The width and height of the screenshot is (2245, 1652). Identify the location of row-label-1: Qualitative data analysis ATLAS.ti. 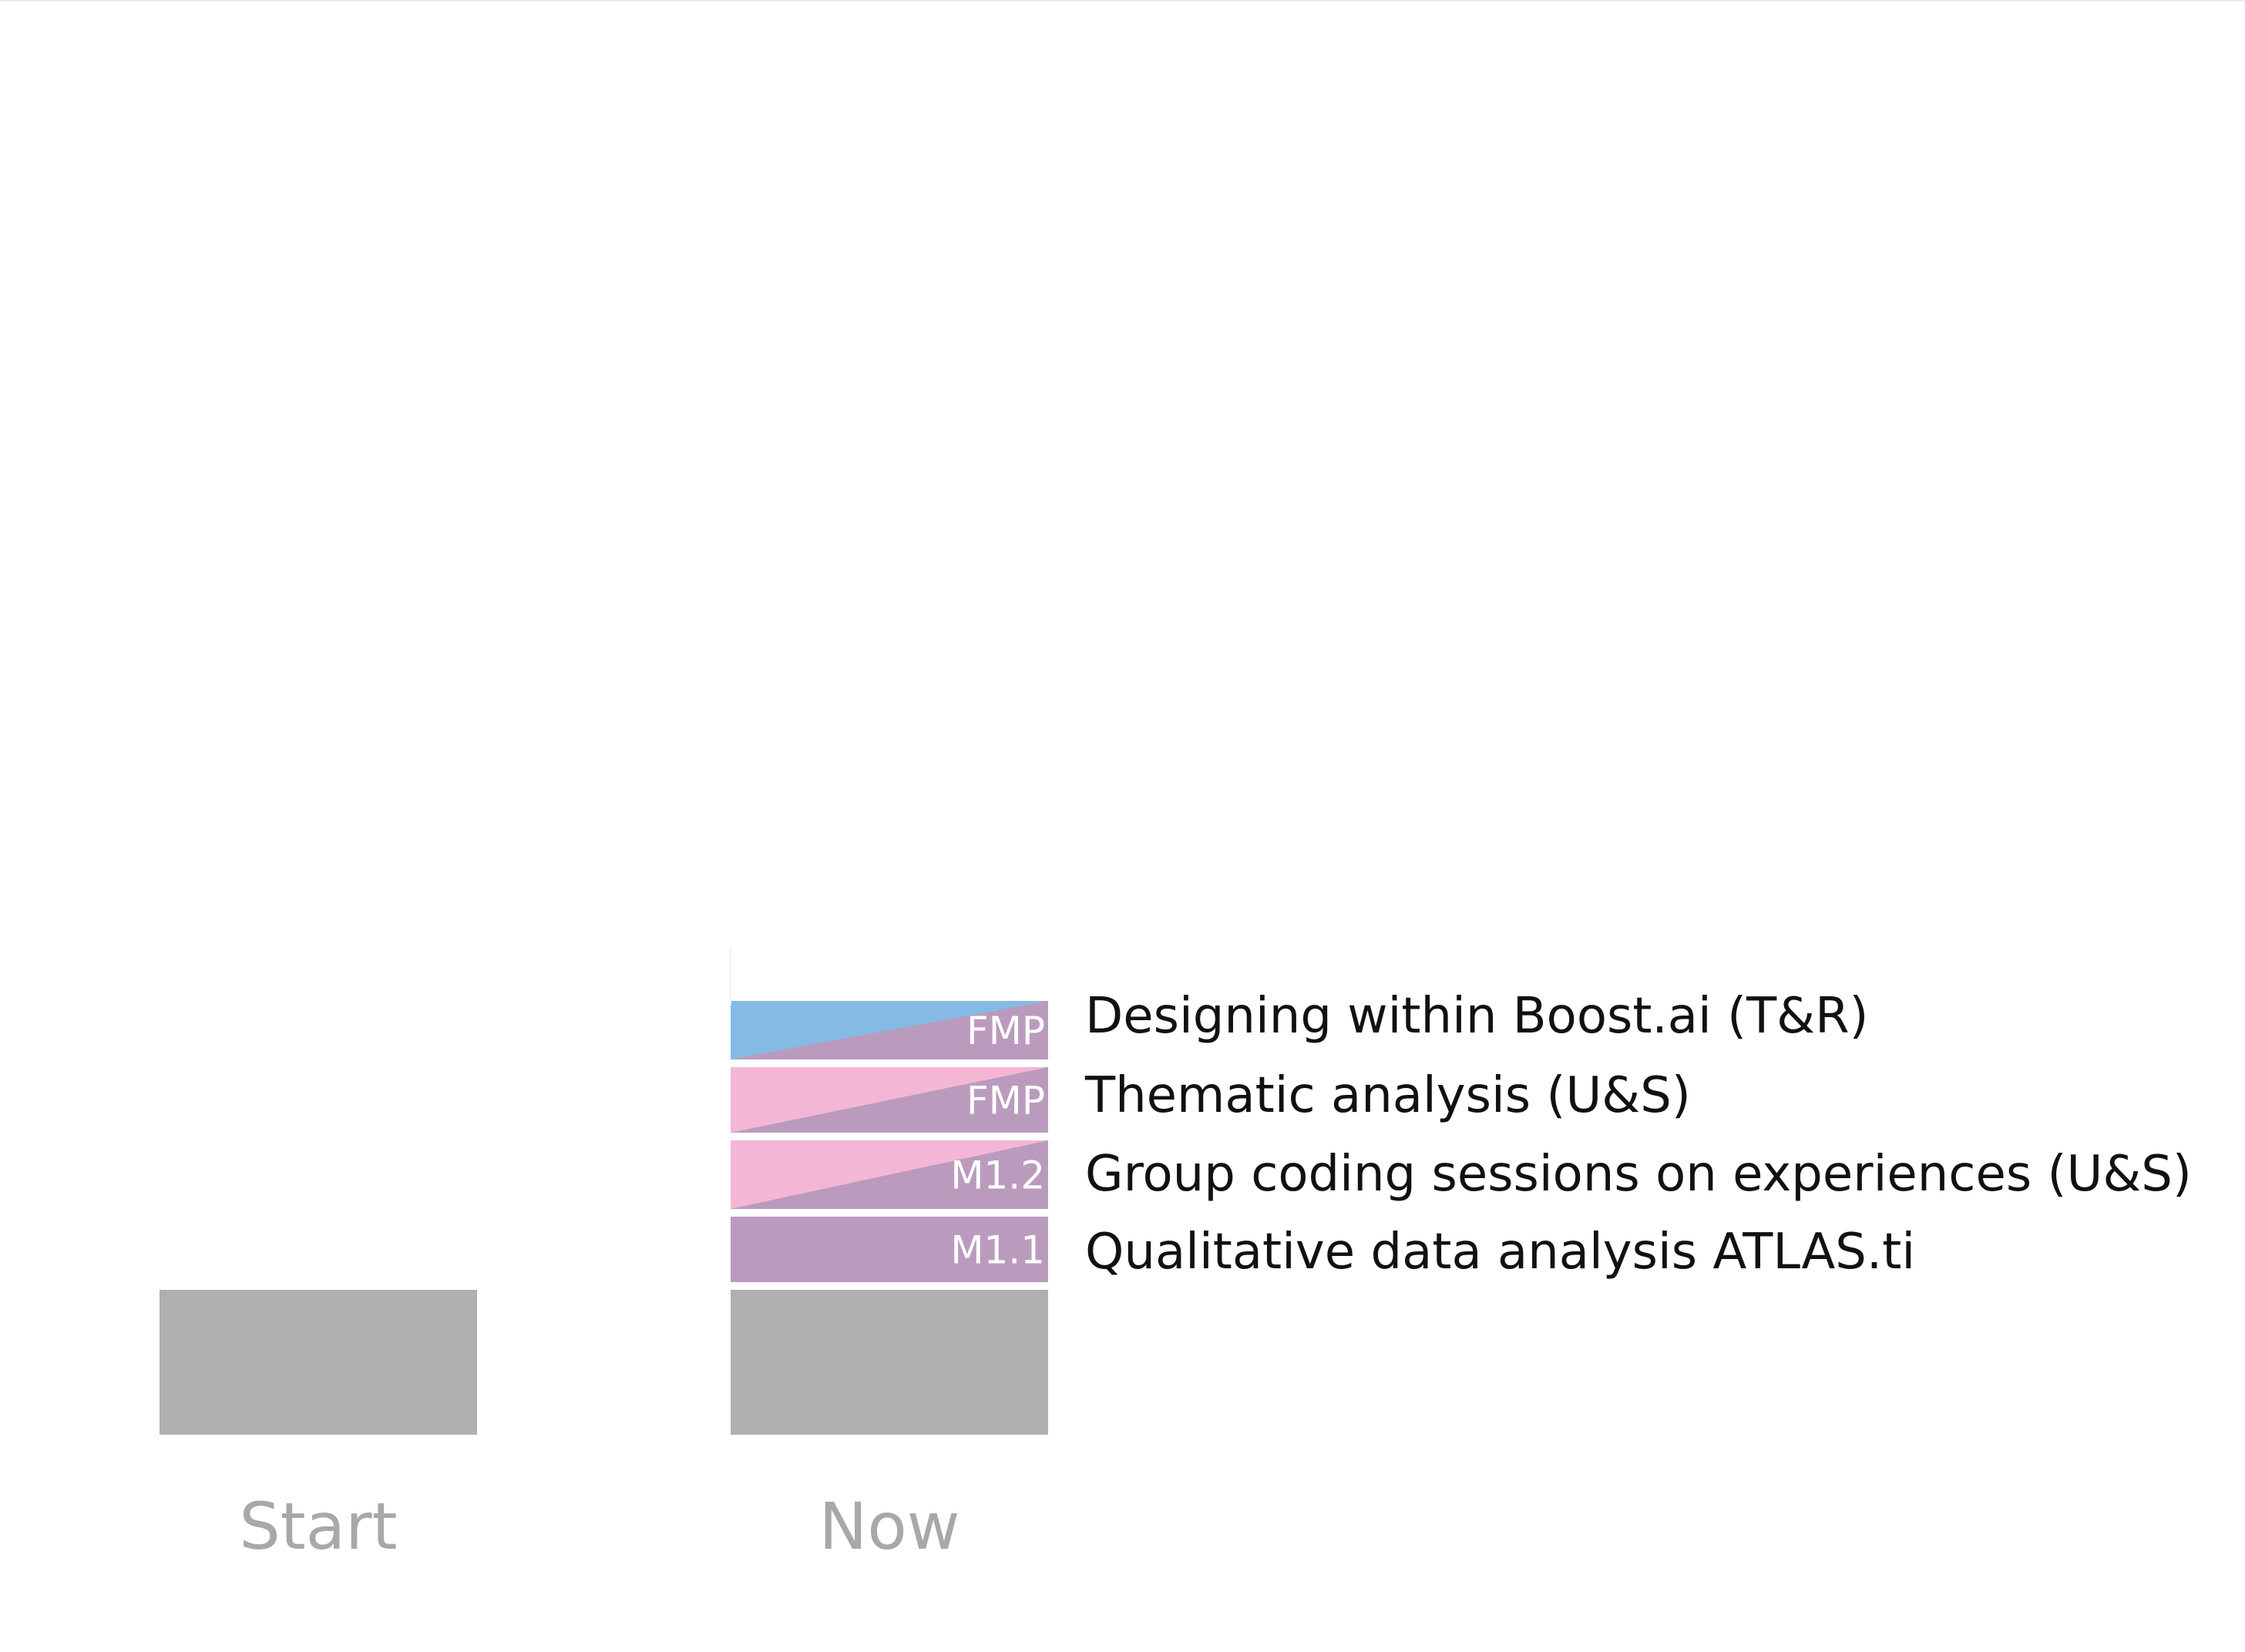
(1500, 1252).